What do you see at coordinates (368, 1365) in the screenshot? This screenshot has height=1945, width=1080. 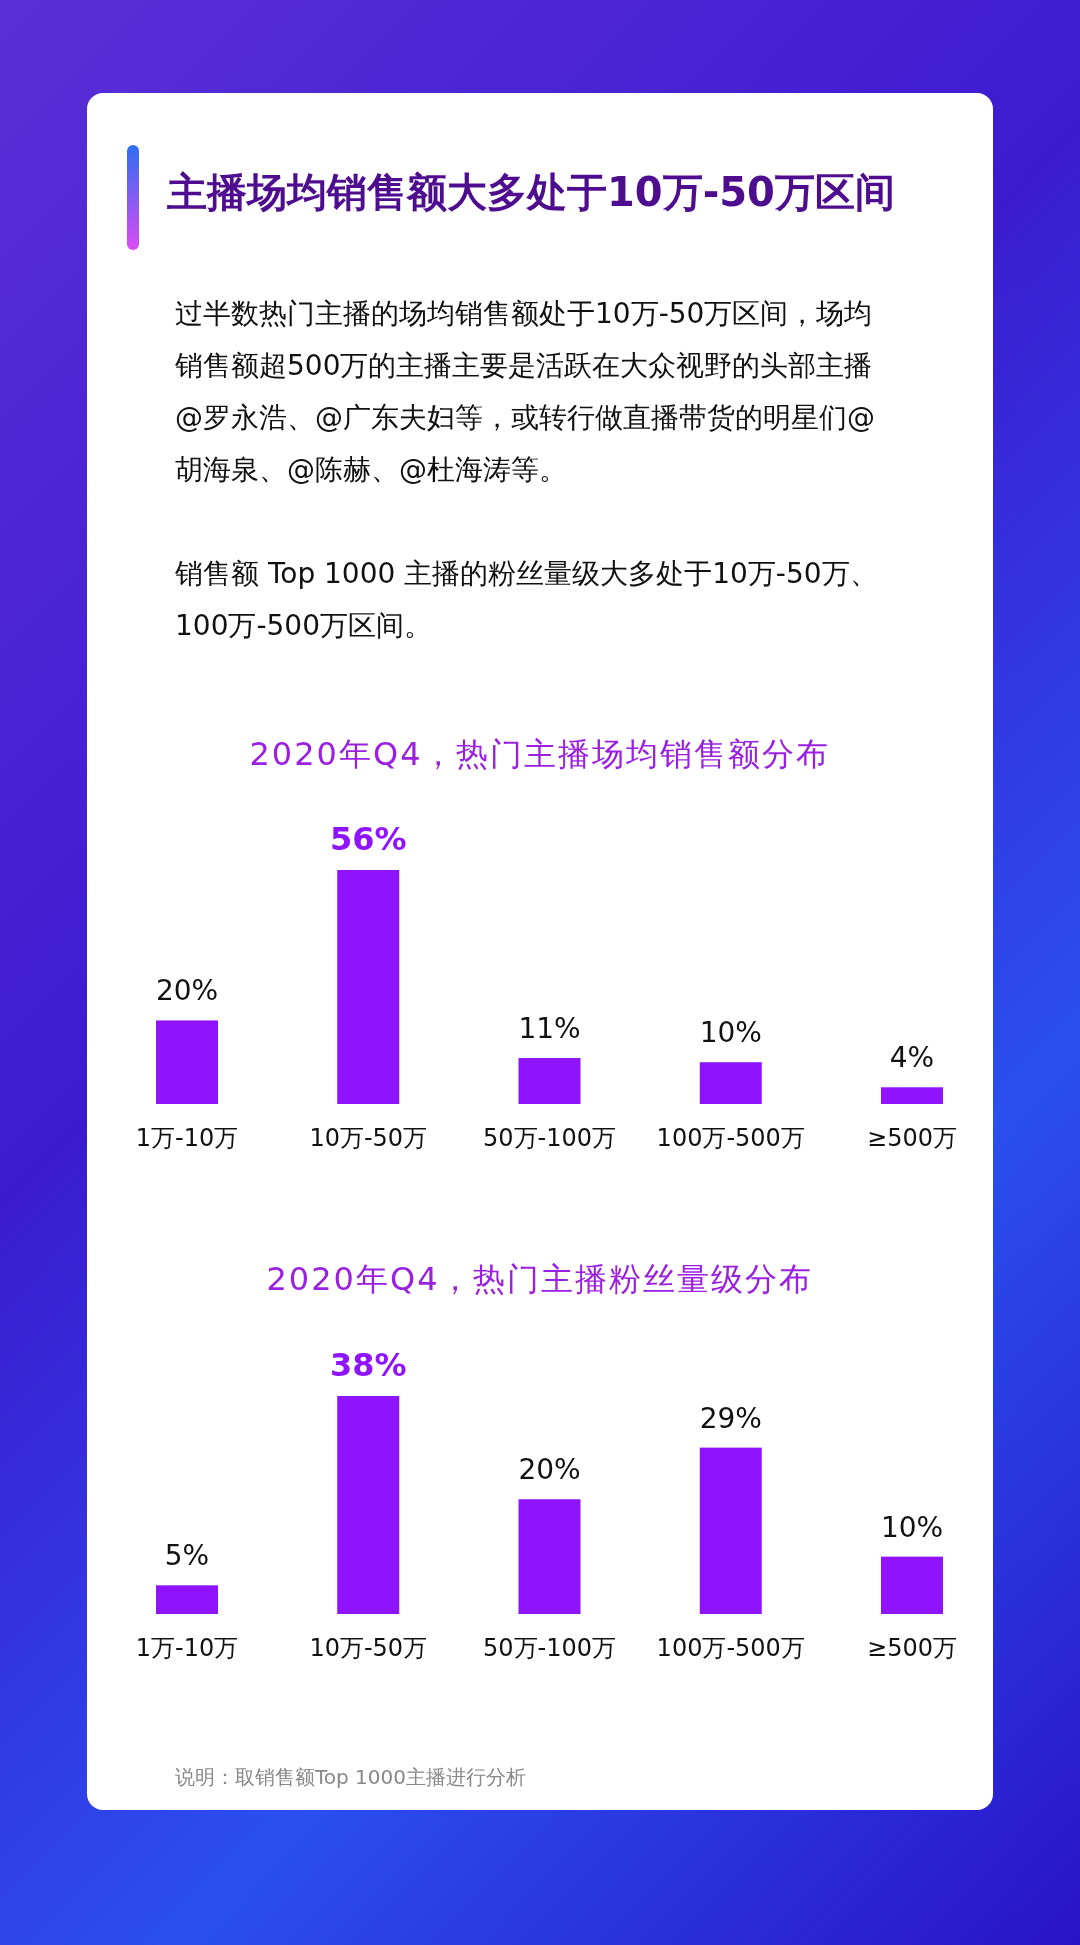 I see `data-label: 38%` at bounding box center [368, 1365].